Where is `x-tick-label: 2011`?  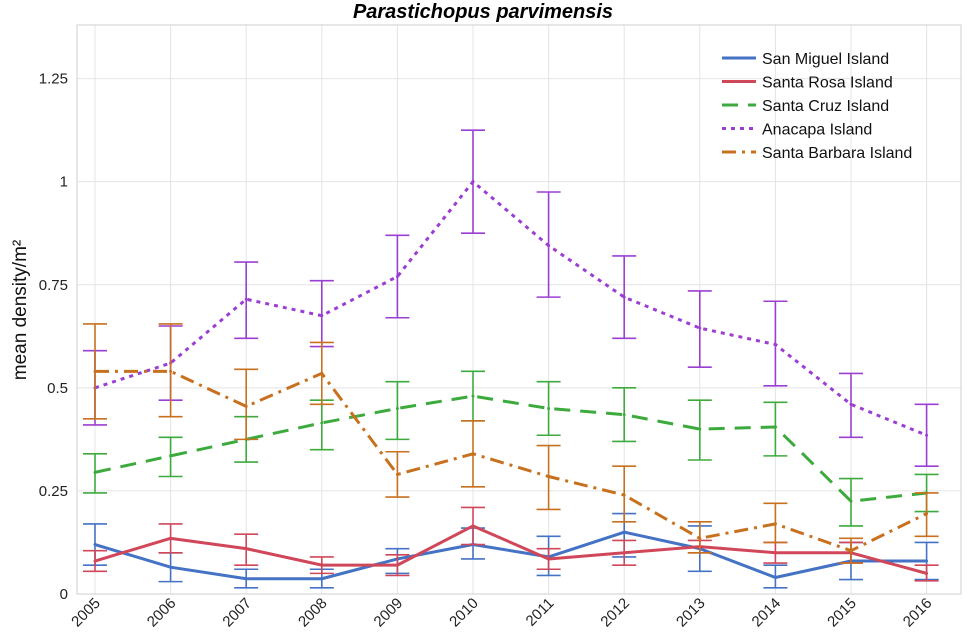
x-tick-label: 2011 is located at coordinates (540, 612).